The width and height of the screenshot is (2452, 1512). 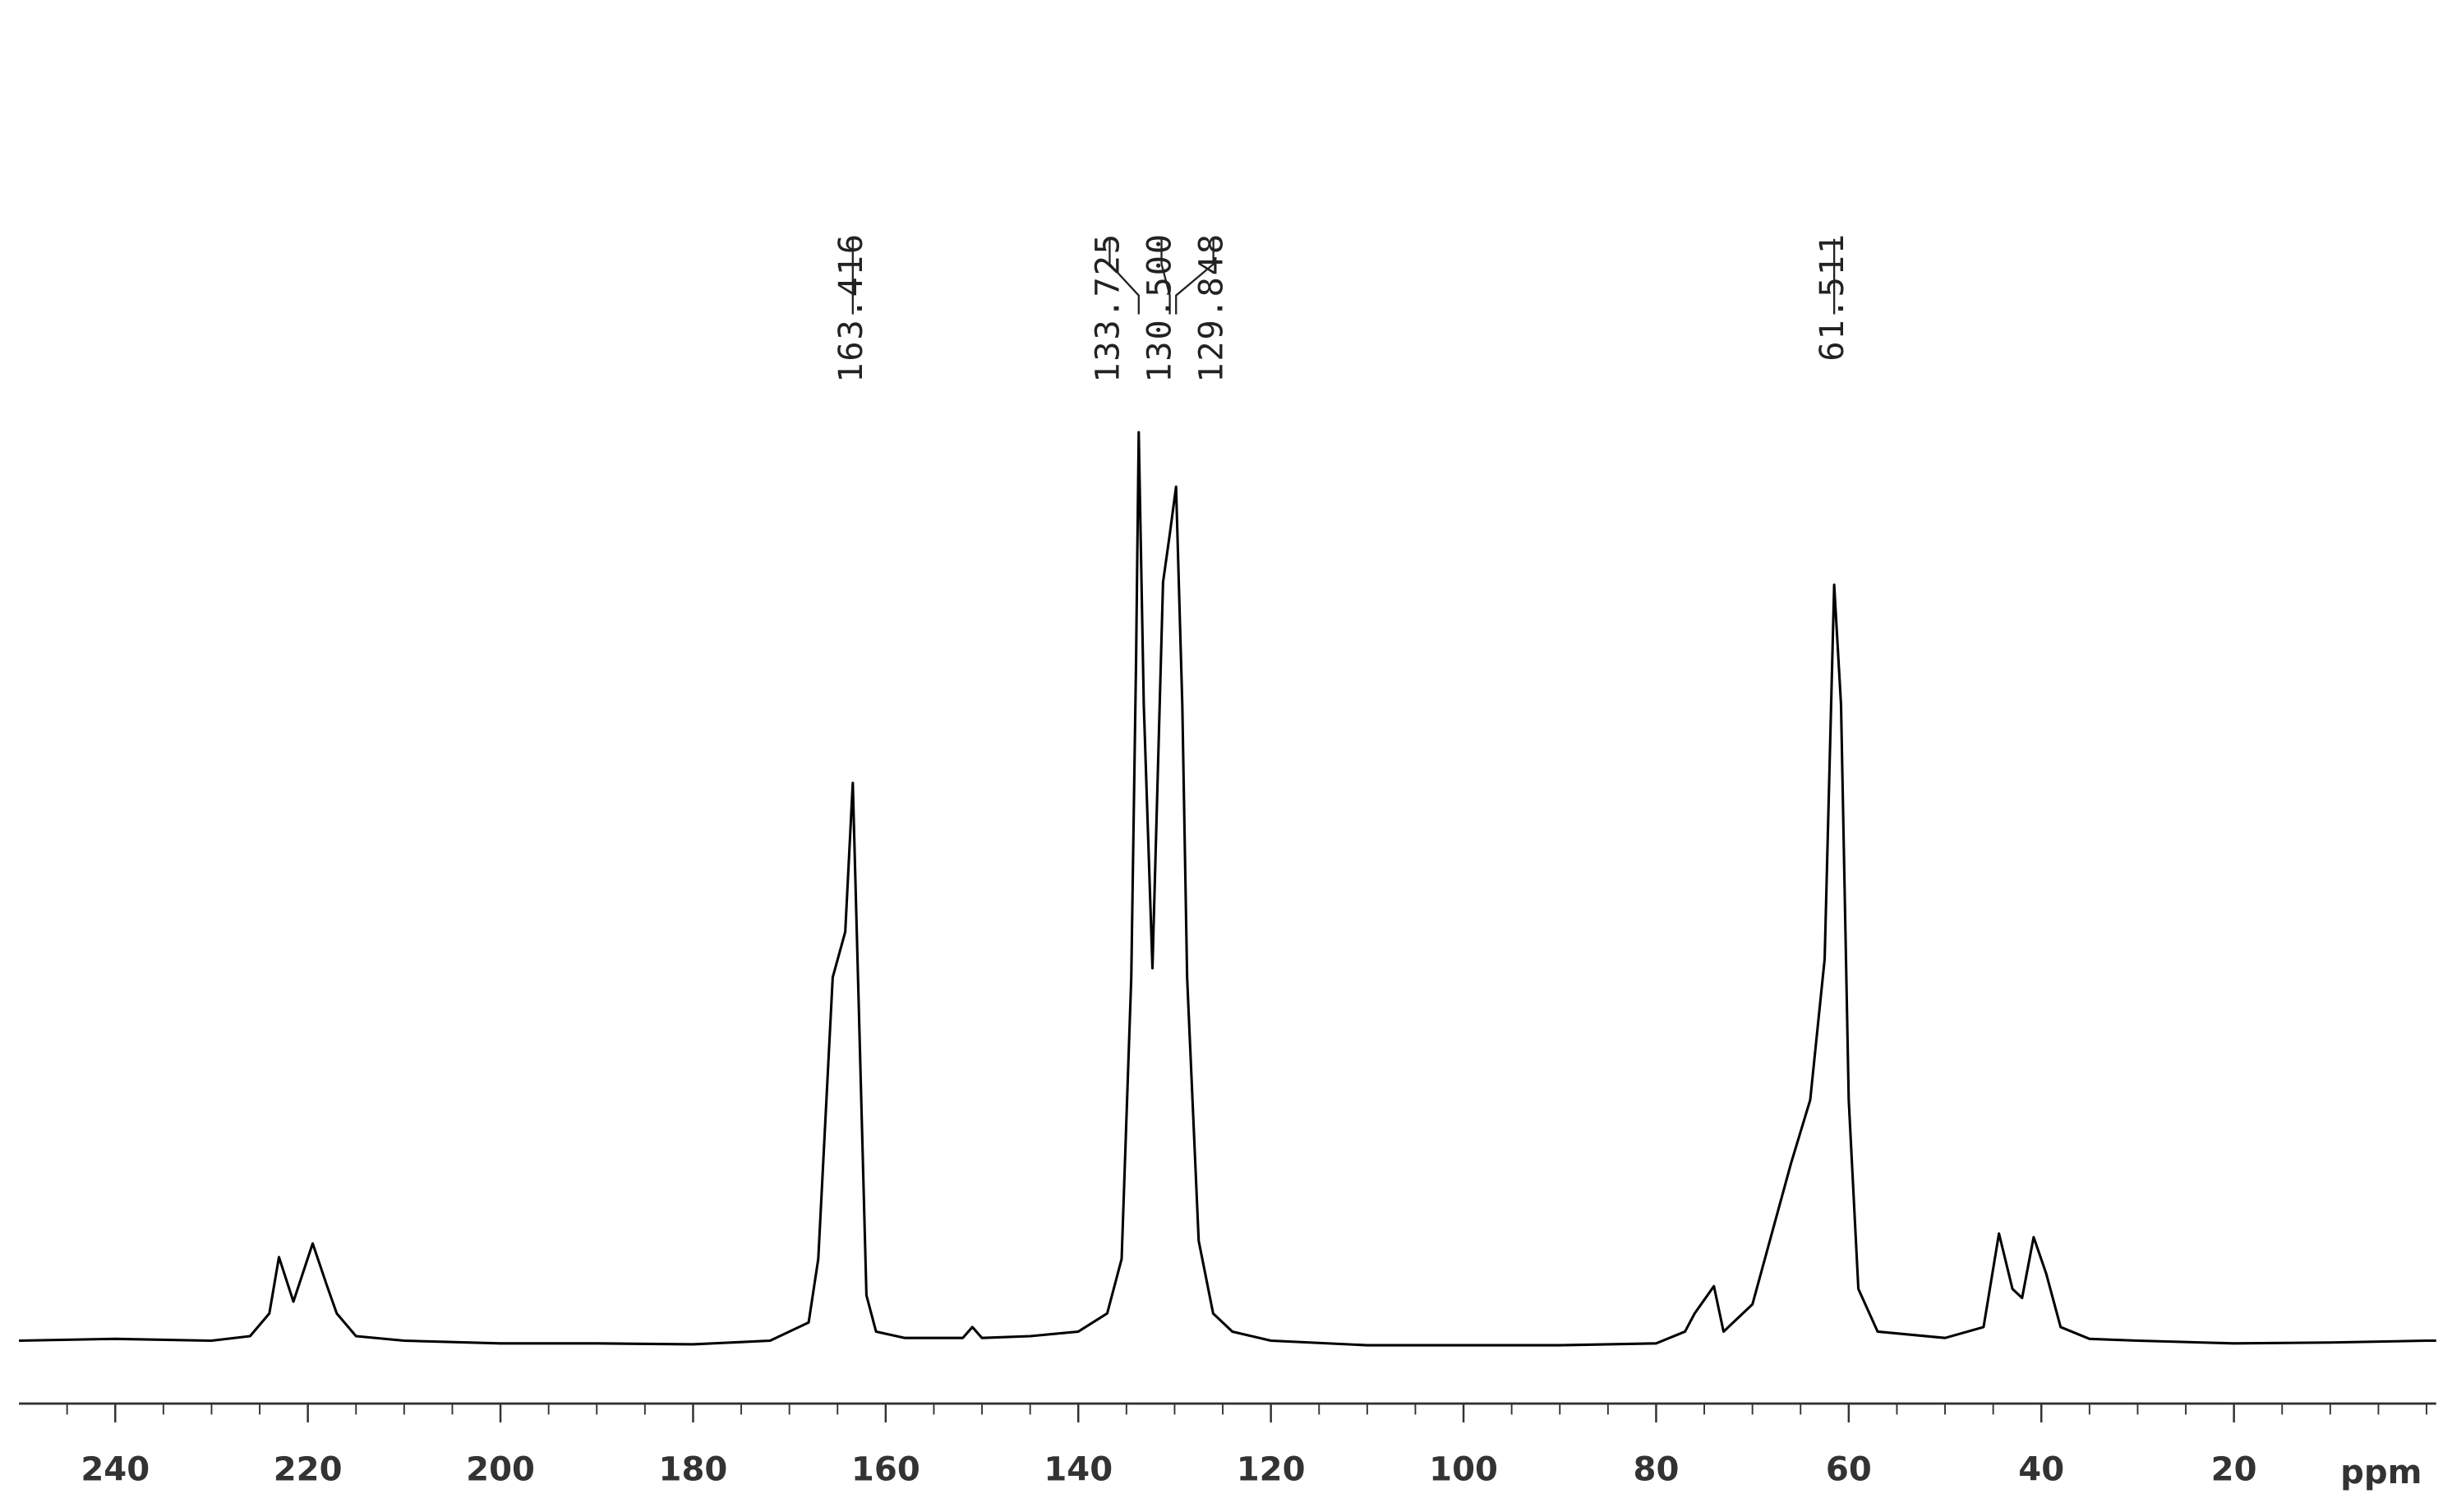 I want to click on x-tick-label: 200, so click(x=500, y=1469).